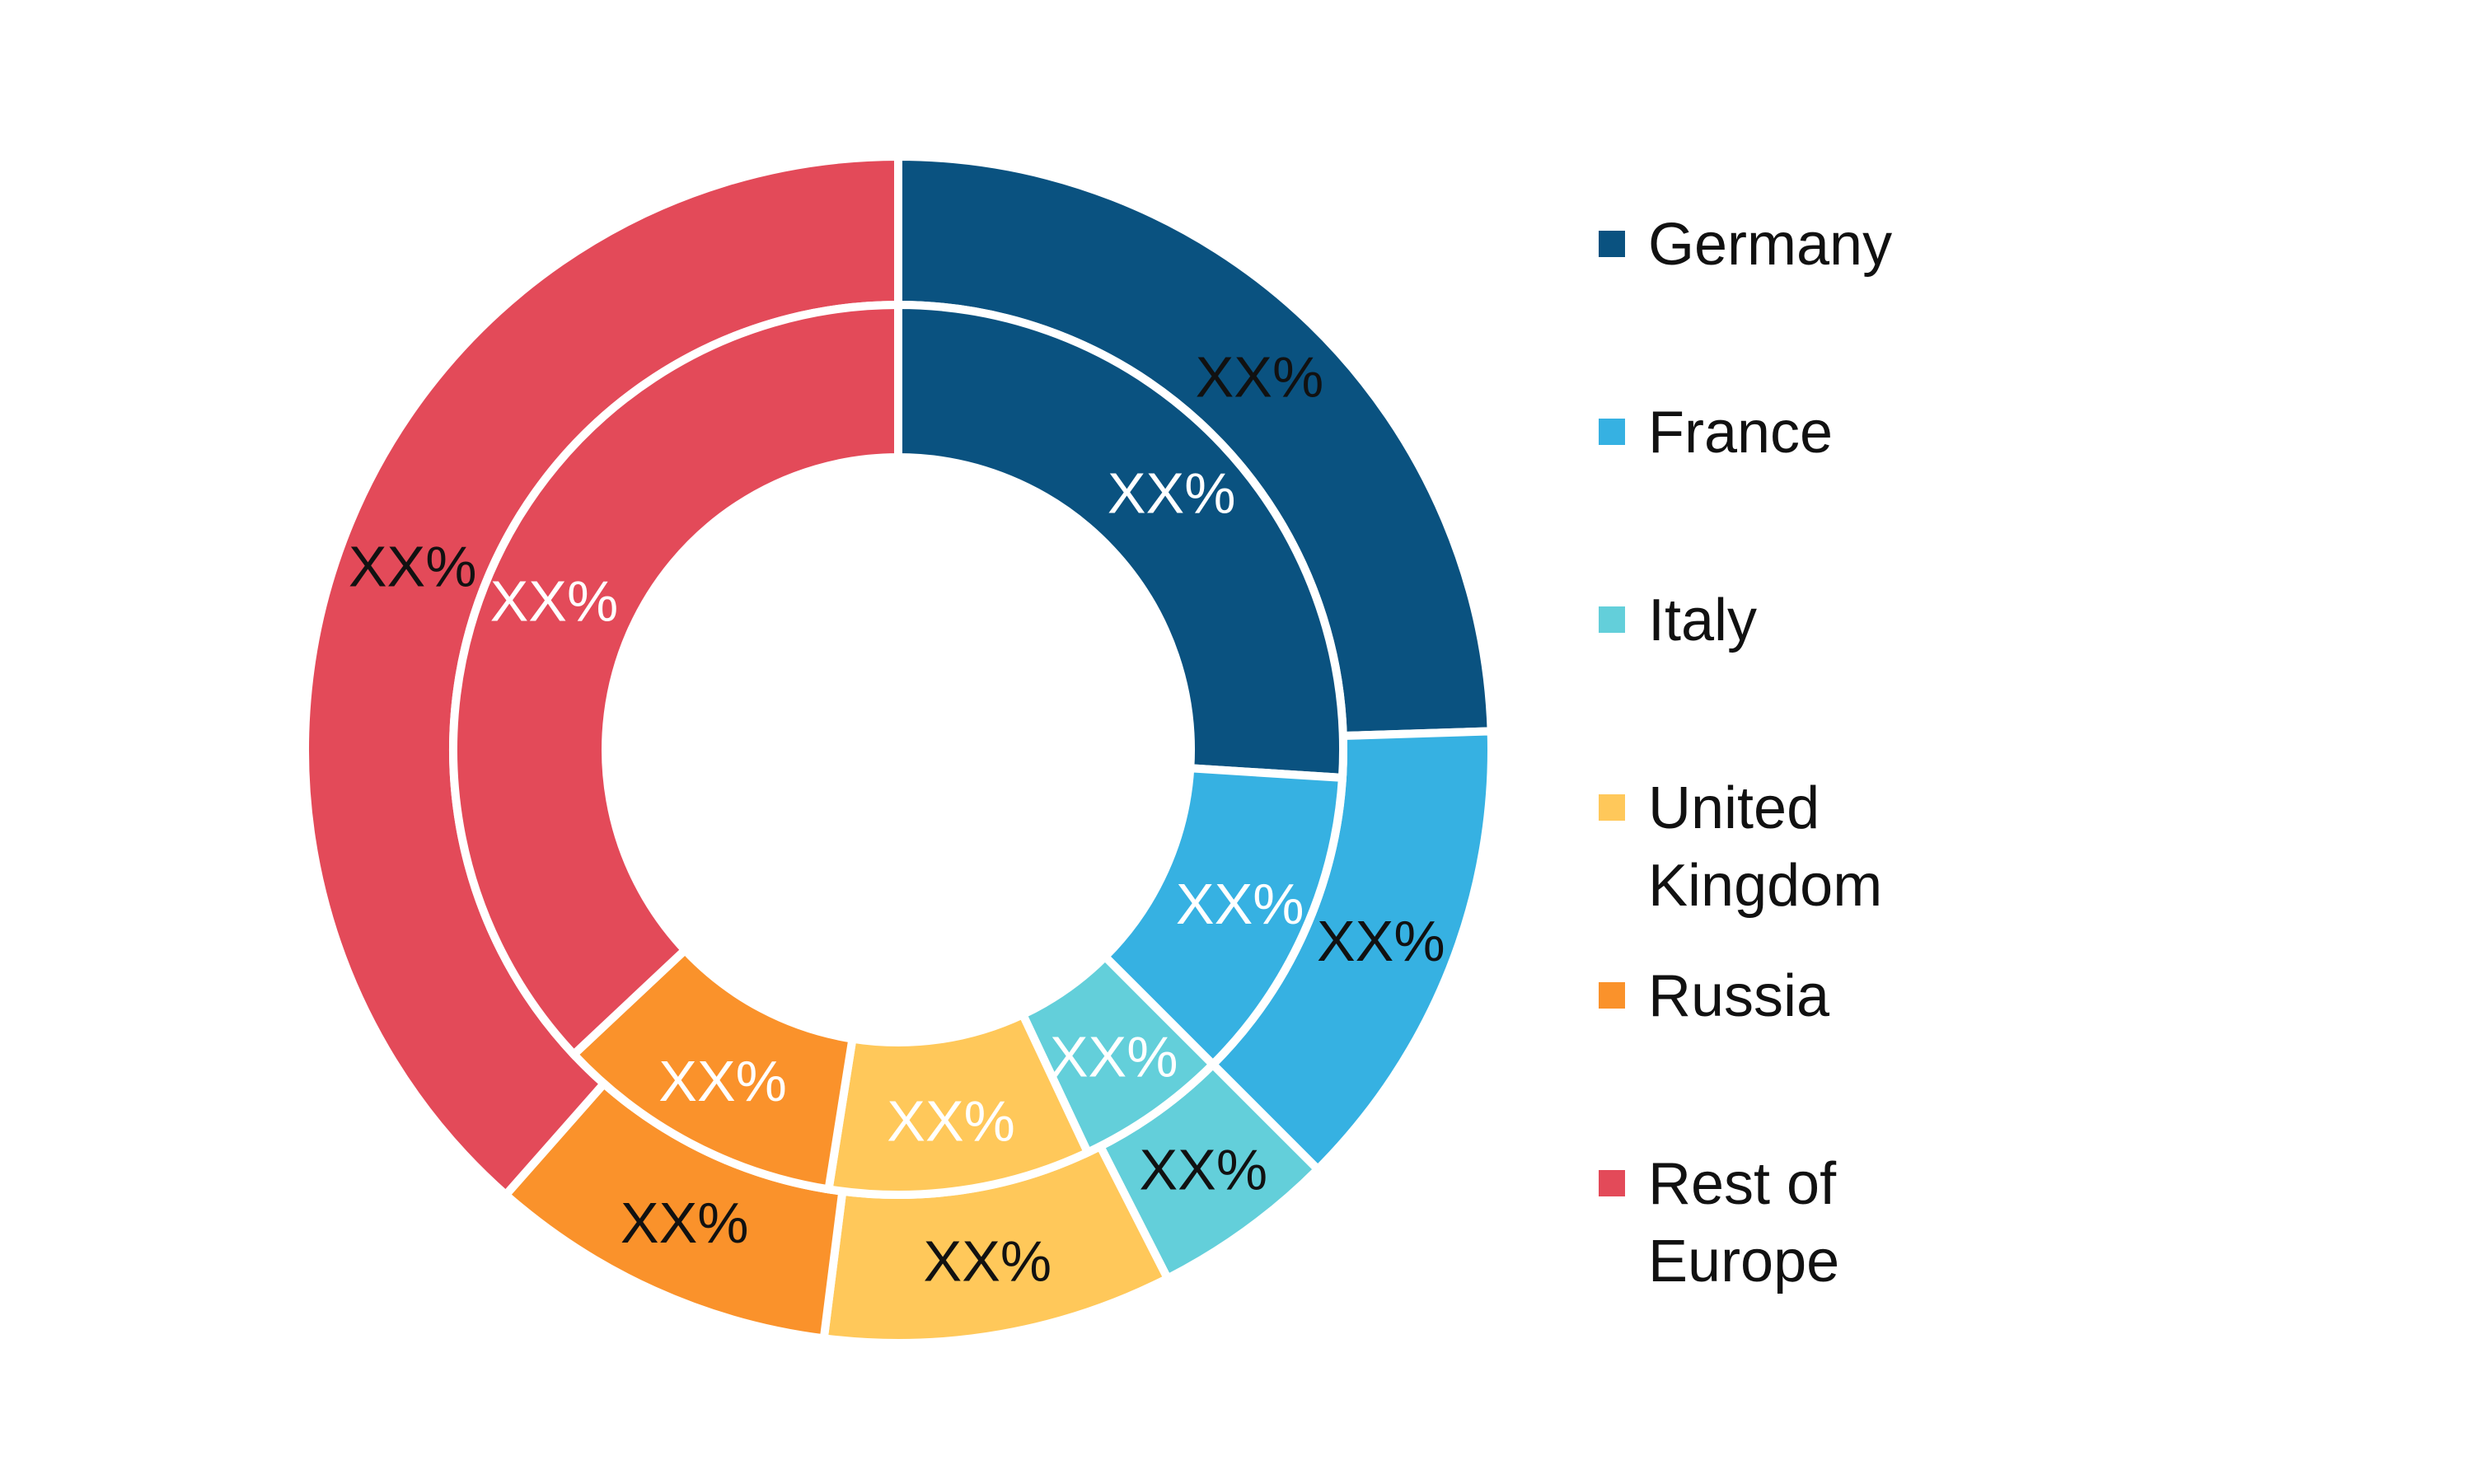  What do you see at coordinates (1612, 620) in the screenshot?
I see `legend-swatch-italy` at bounding box center [1612, 620].